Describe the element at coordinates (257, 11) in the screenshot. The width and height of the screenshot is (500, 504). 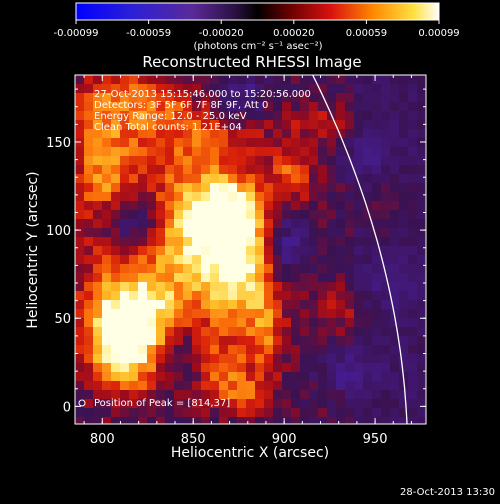
I see `colorbar` at that location.